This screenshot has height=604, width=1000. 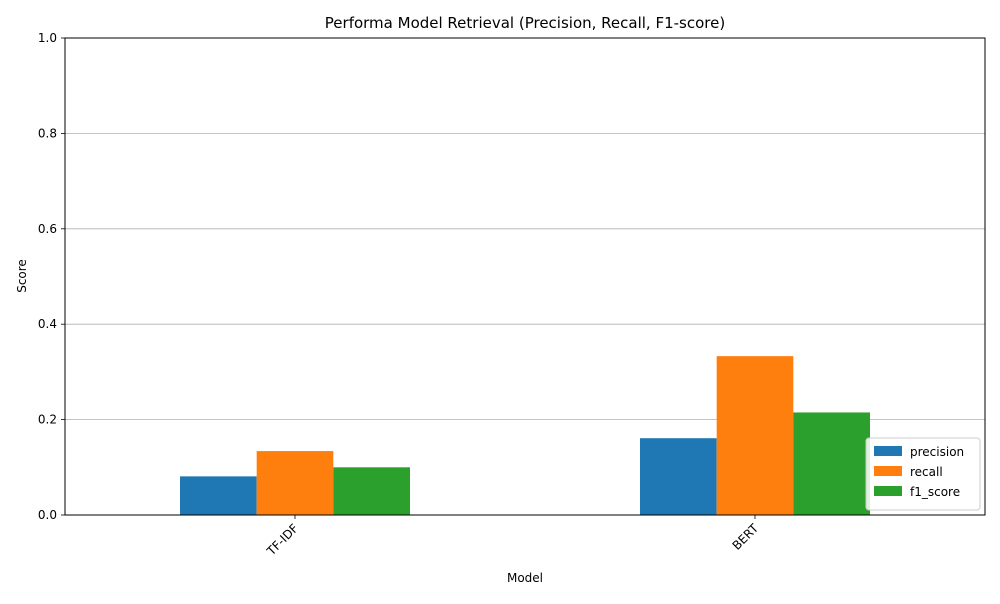 What do you see at coordinates (47, 133) in the screenshot?
I see `y-tick-label: 0.8` at bounding box center [47, 133].